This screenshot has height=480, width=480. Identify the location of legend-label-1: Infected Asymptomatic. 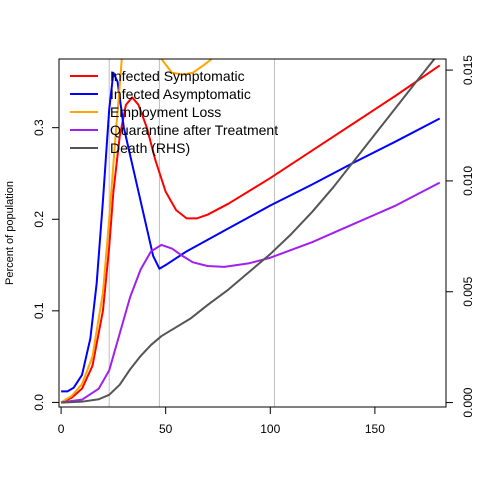
(180, 94).